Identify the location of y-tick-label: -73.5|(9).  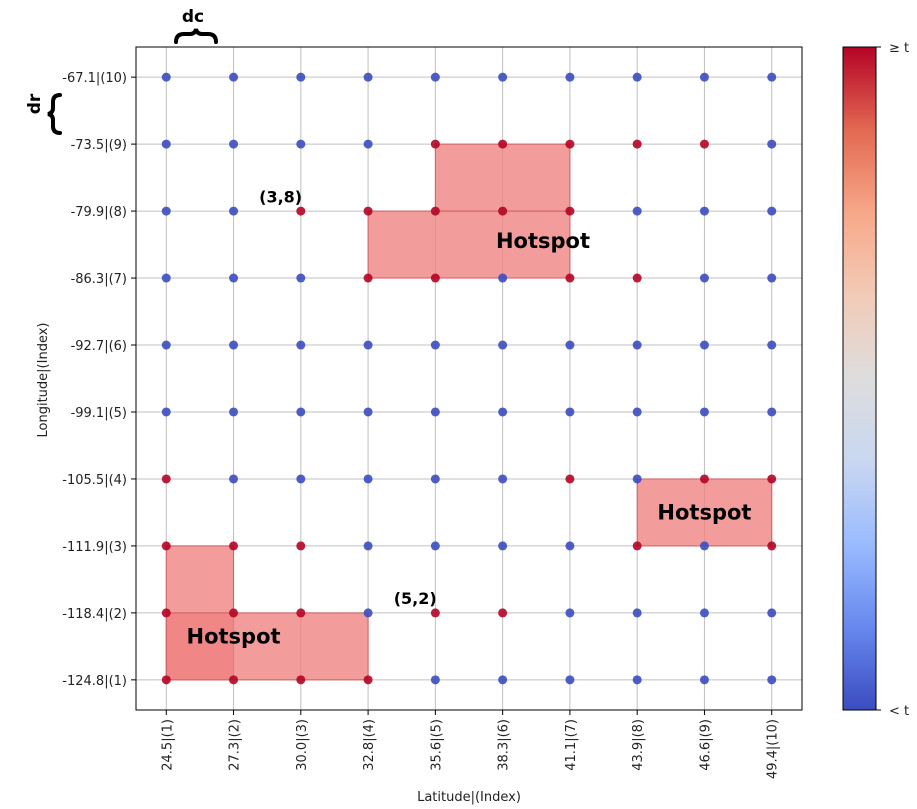
(99, 145).